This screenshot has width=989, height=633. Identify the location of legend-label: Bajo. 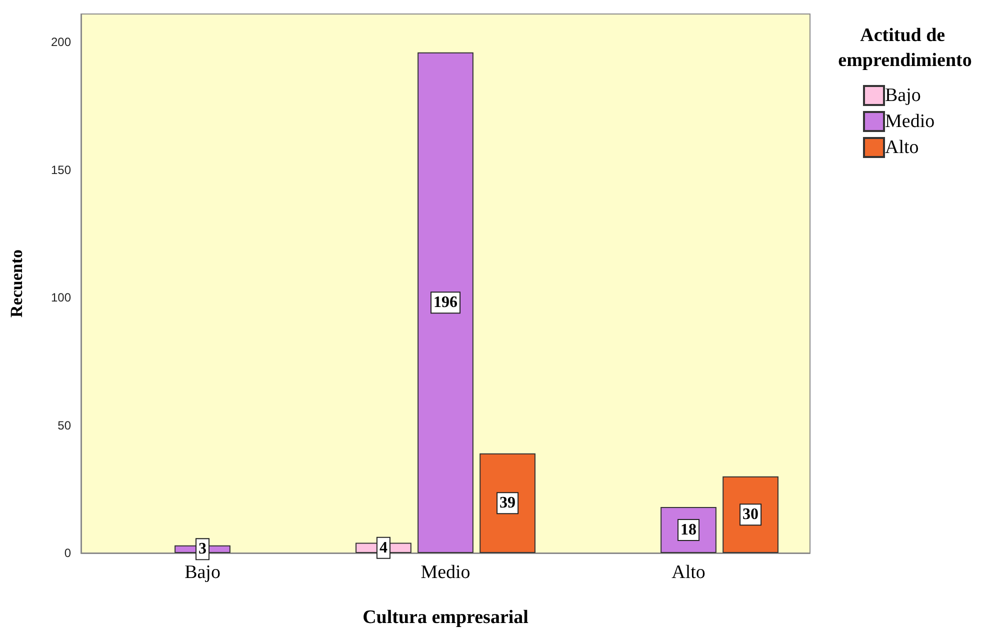
(903, 95).